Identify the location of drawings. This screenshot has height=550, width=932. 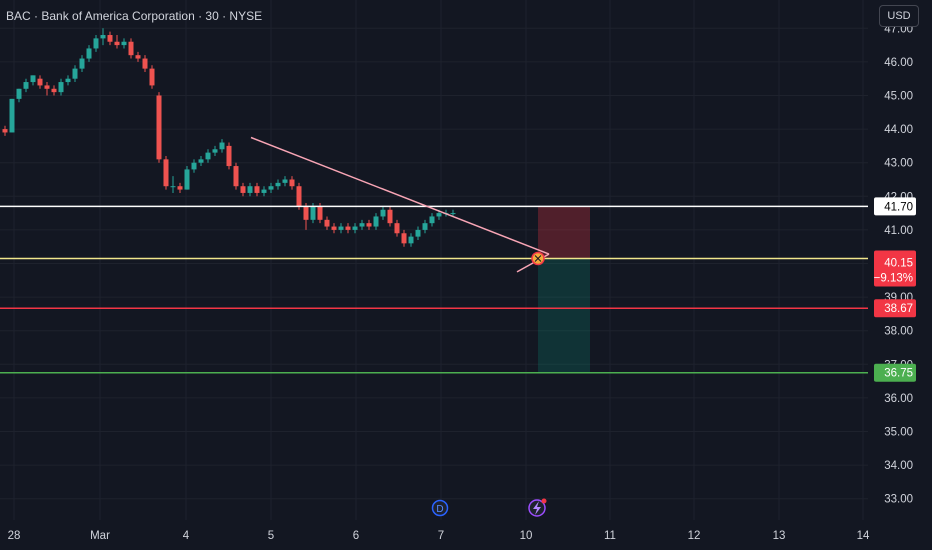
(400, 204).